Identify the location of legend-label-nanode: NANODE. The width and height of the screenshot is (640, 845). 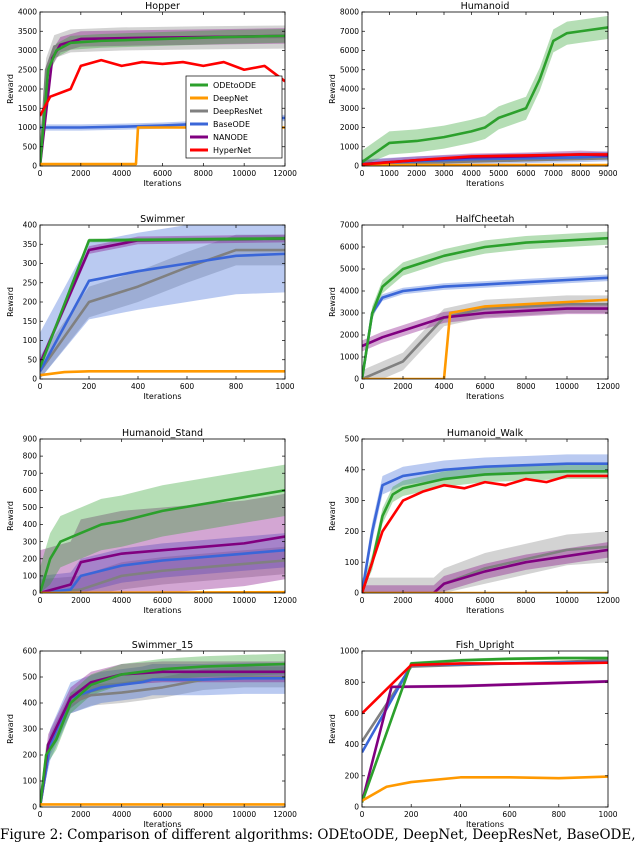
(230, 137).